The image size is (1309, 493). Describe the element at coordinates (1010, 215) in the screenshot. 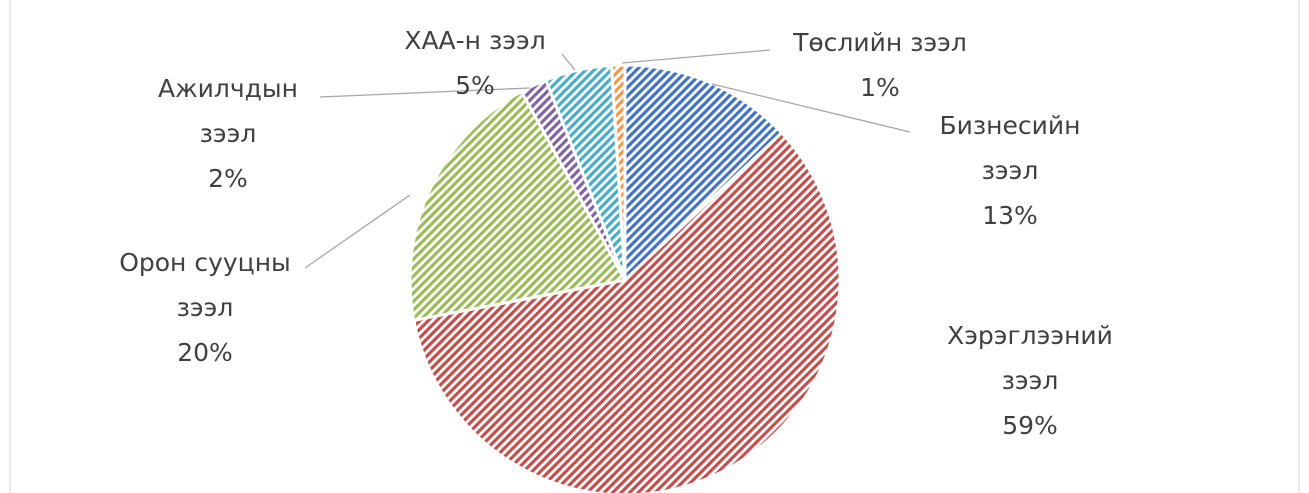

I see `value-label: 13%` at that location.